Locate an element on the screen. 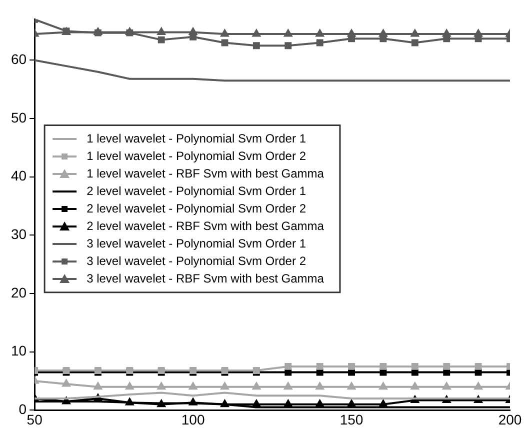 This screenshot has width=524, height=431. x-tick-label: 200 is located at coordinates (510, 419).